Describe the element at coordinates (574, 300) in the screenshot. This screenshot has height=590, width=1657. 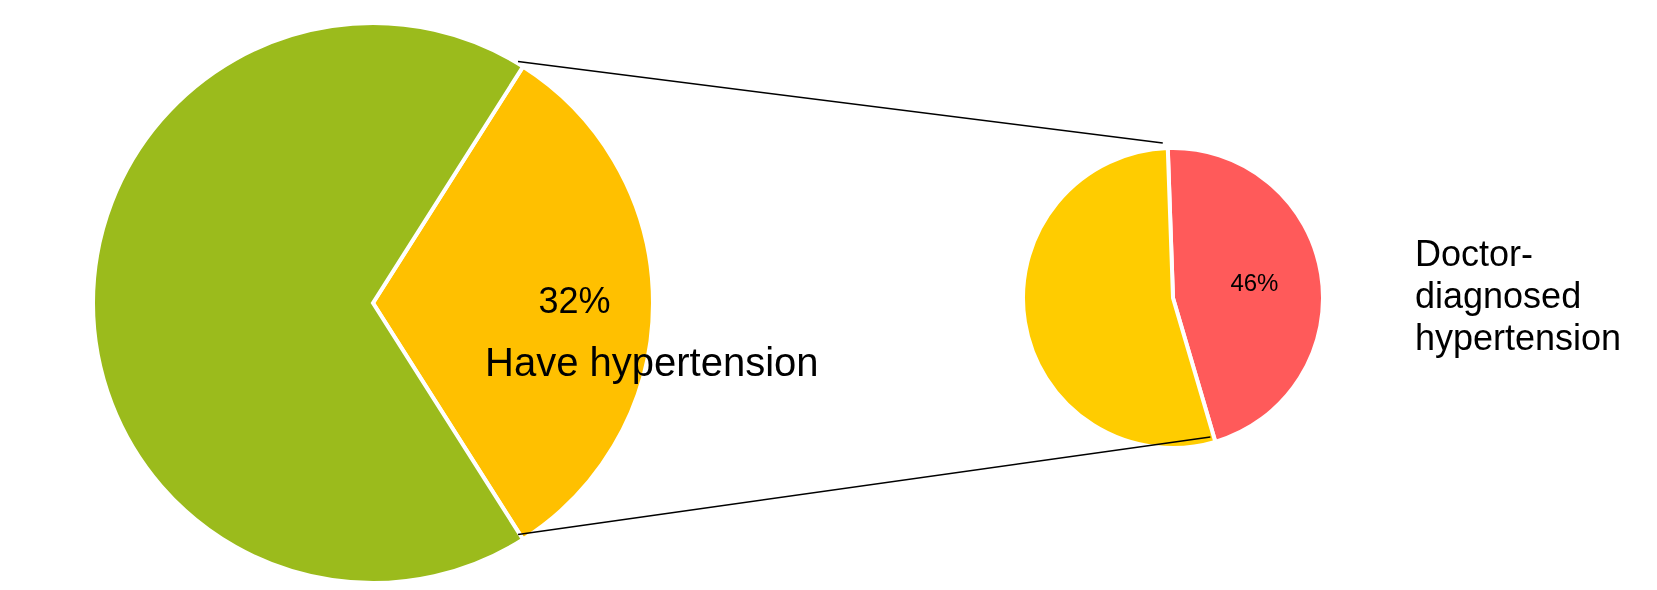
I see `data-label: 32%` at that location.